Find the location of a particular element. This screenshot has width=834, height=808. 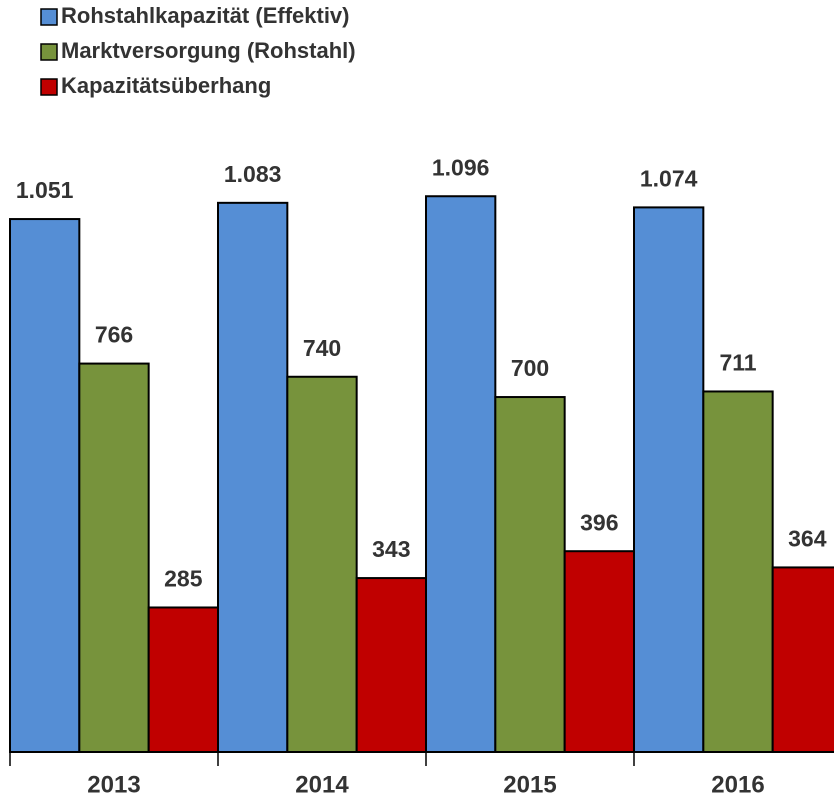

value-label: 1.083 is located at coordinates (253, 174).